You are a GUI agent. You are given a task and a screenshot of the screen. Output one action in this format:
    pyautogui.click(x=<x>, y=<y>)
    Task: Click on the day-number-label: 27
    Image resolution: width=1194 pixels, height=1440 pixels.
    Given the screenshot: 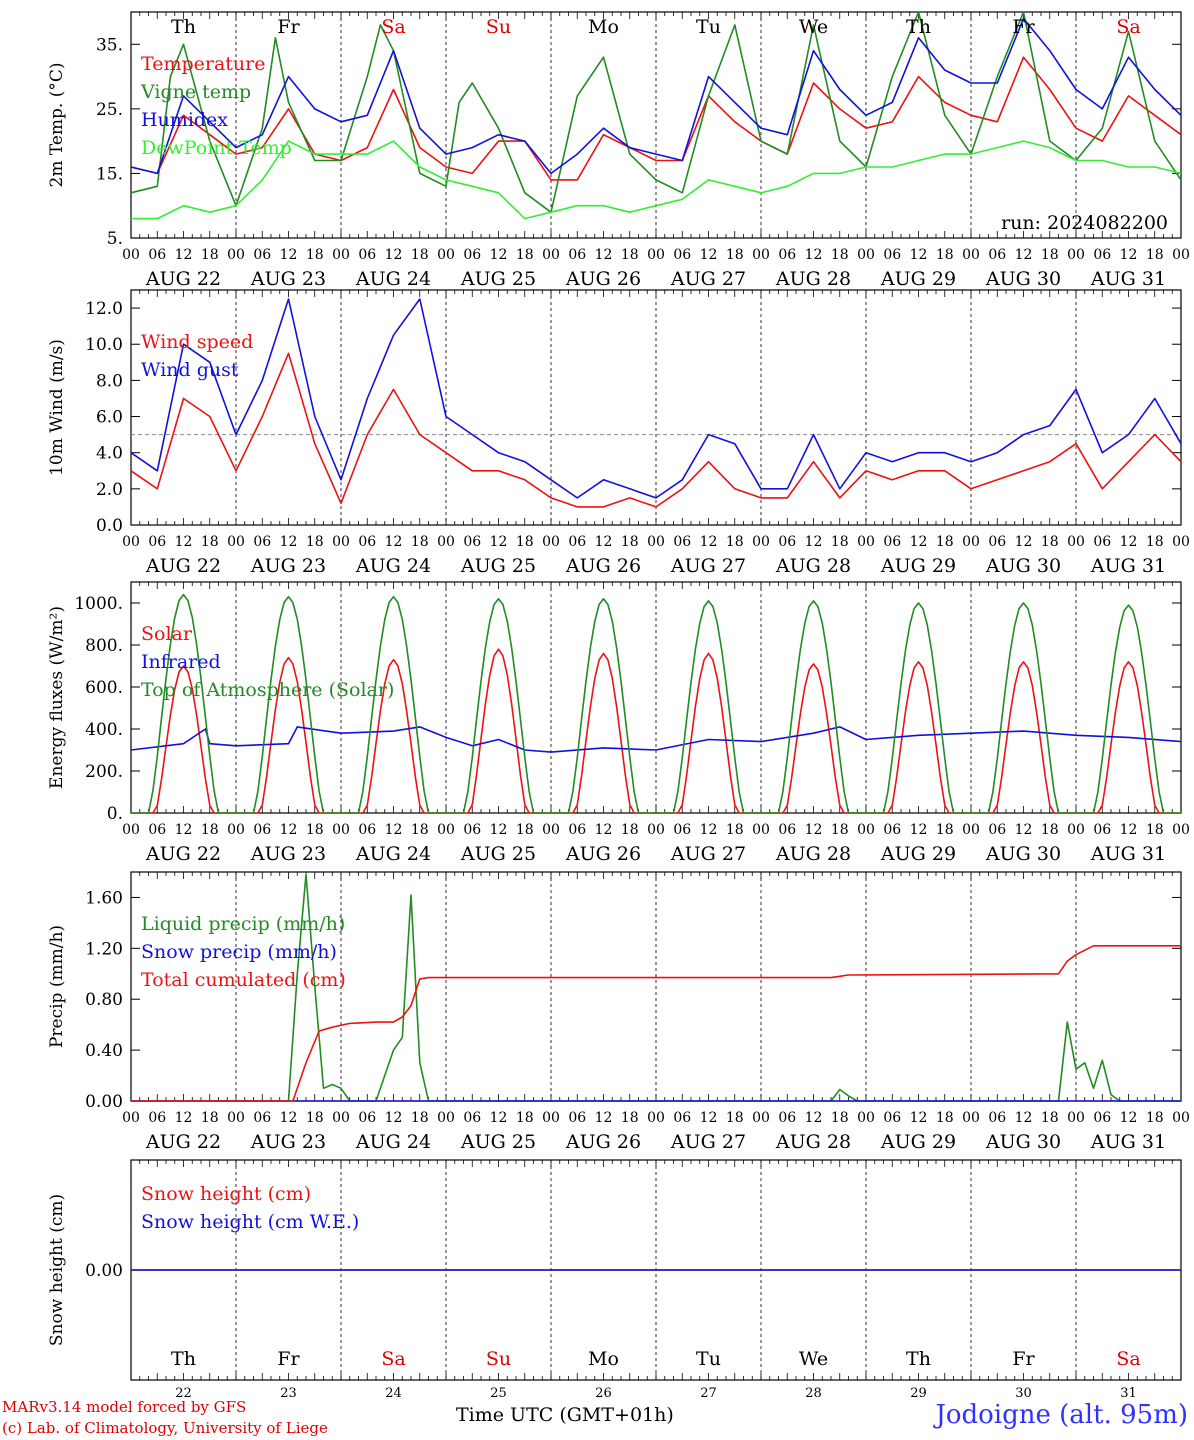 What is the action you would take?
    pyautogui.click(x=708, y=1393)
    